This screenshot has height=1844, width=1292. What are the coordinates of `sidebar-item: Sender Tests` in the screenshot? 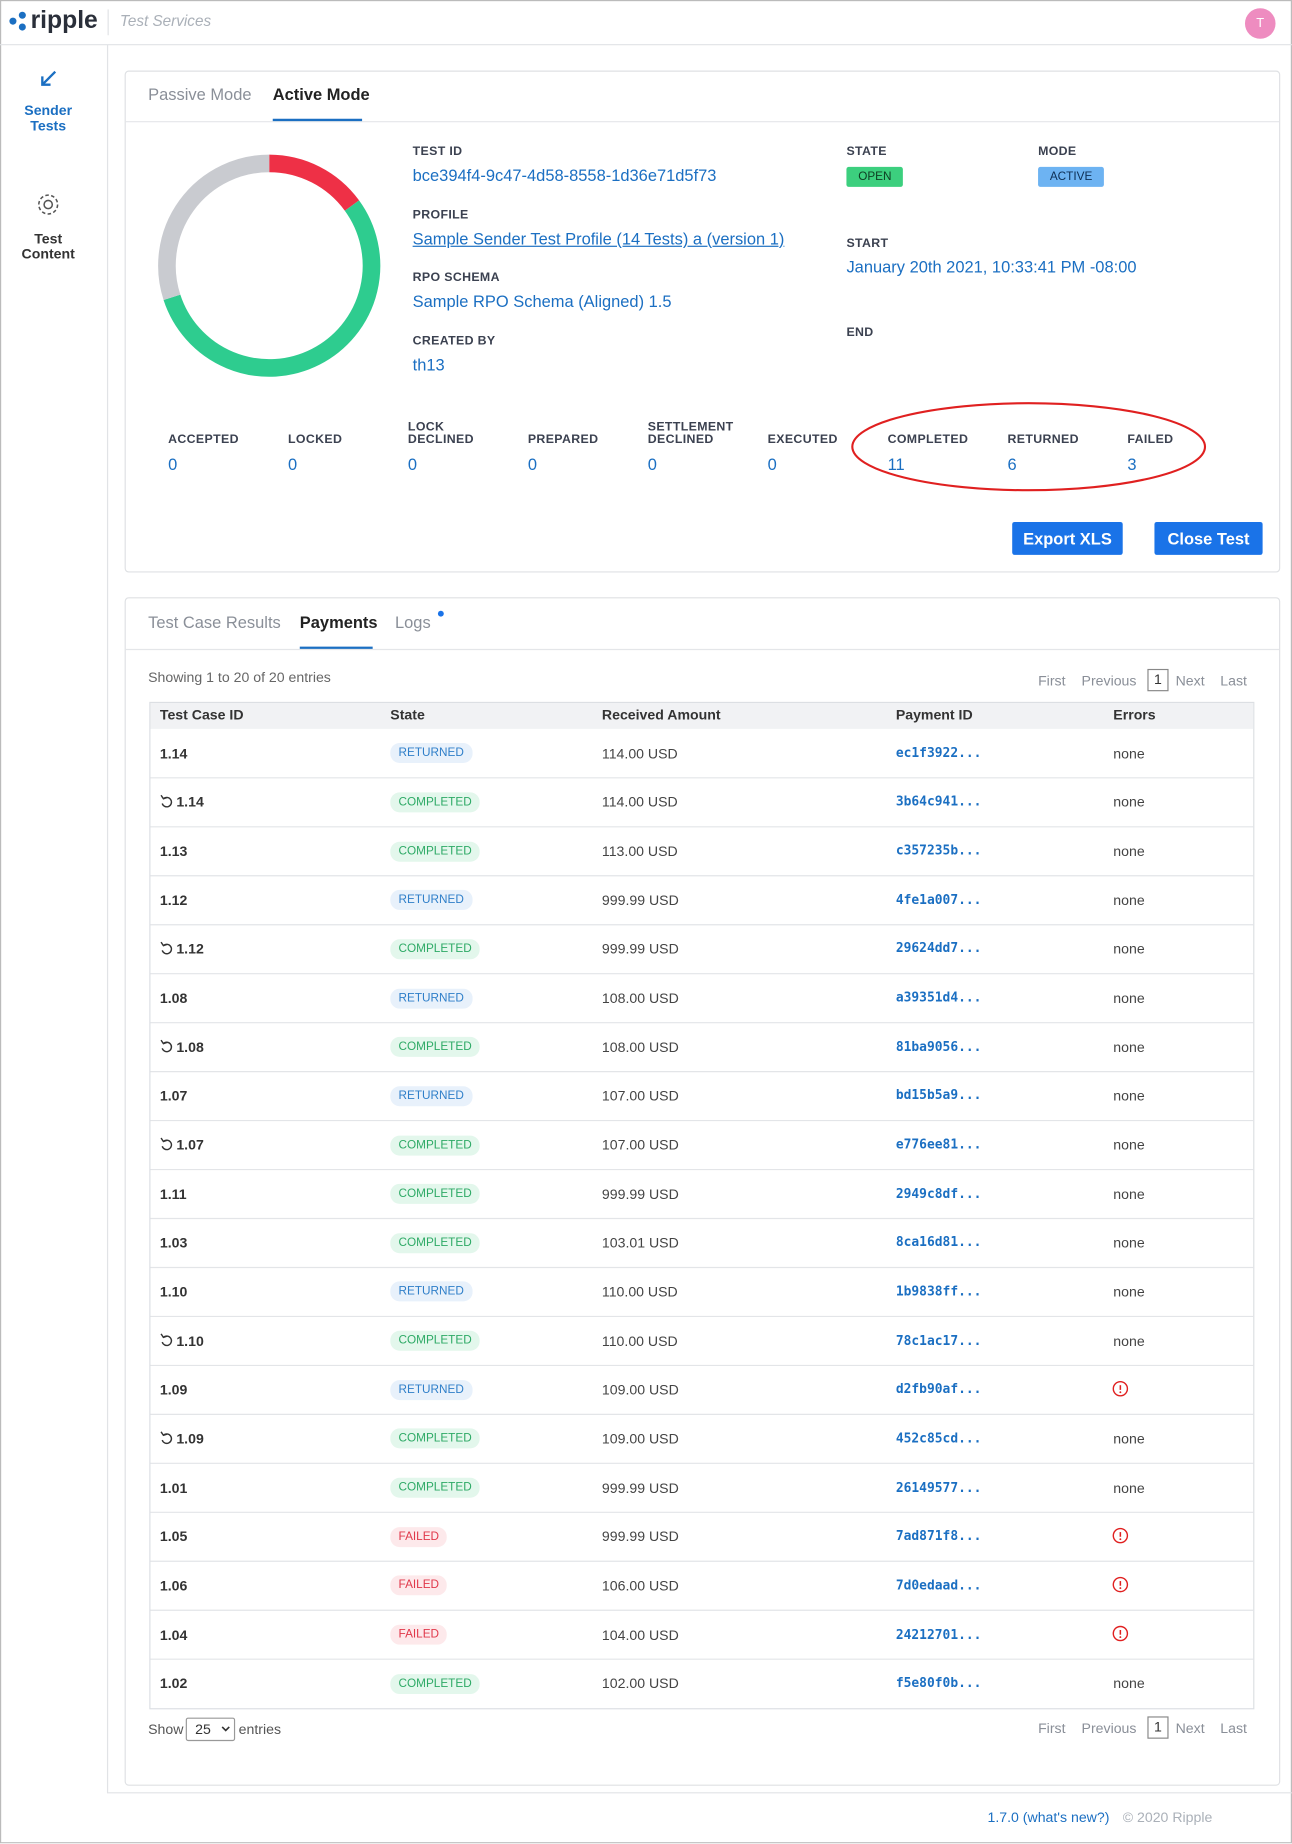 It's located at (48, 118).